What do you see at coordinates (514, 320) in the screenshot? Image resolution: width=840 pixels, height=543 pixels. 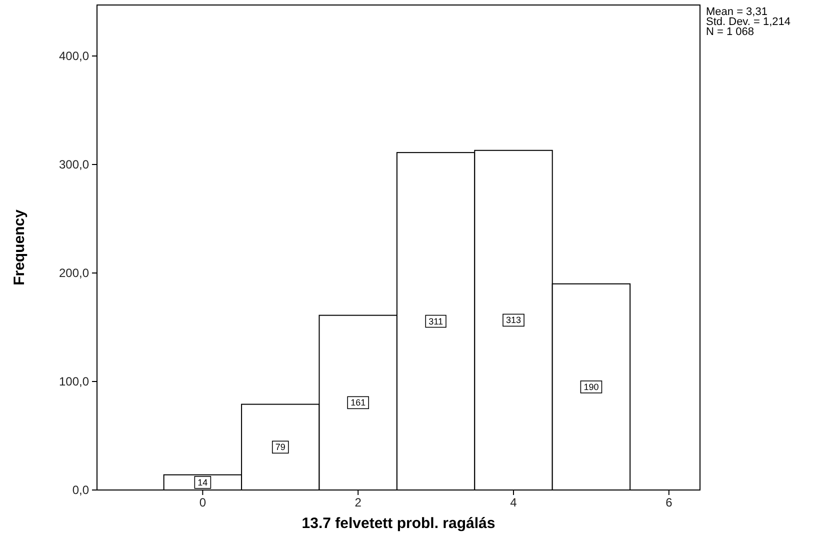 I see `data-label: 313` at bounding box center [514, 320].